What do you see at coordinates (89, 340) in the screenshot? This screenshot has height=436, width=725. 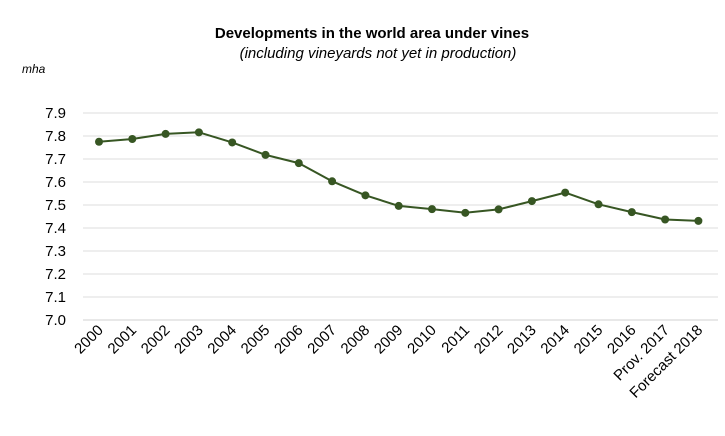 I see `x-tick-label: 2000` at bounding box center [89, 340].